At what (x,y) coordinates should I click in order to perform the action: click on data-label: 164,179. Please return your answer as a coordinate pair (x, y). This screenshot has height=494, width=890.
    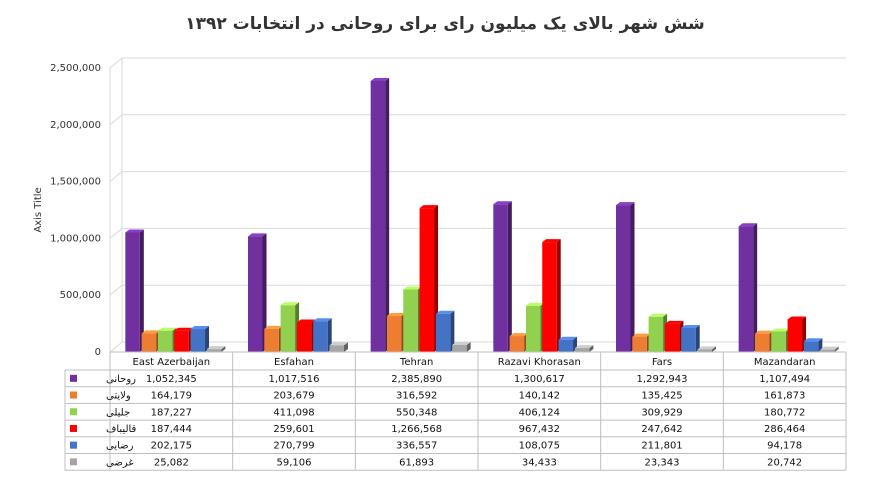
    Looking at the image, I should click on (171, 396).